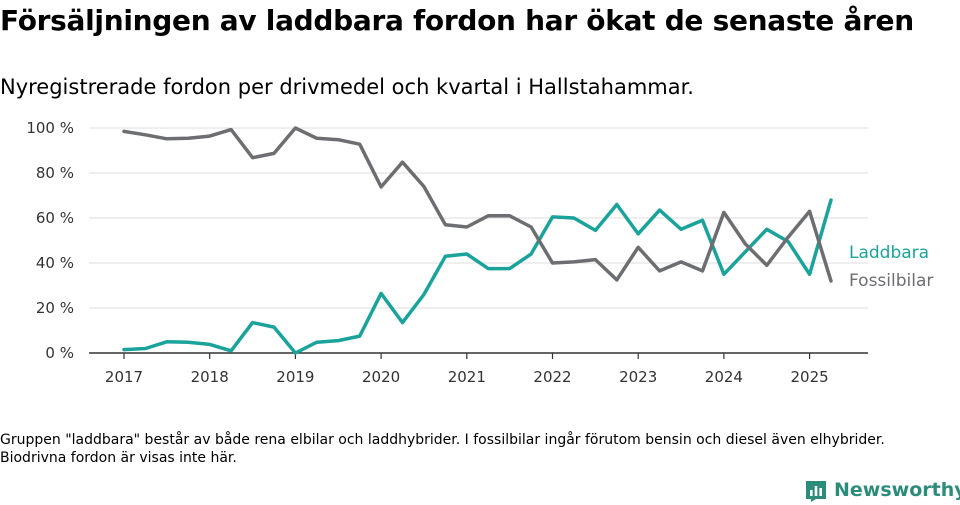  Describe the element at coordinates (816, 491) in the screenshot. I see `newsworthy-logo-icon` at that location.